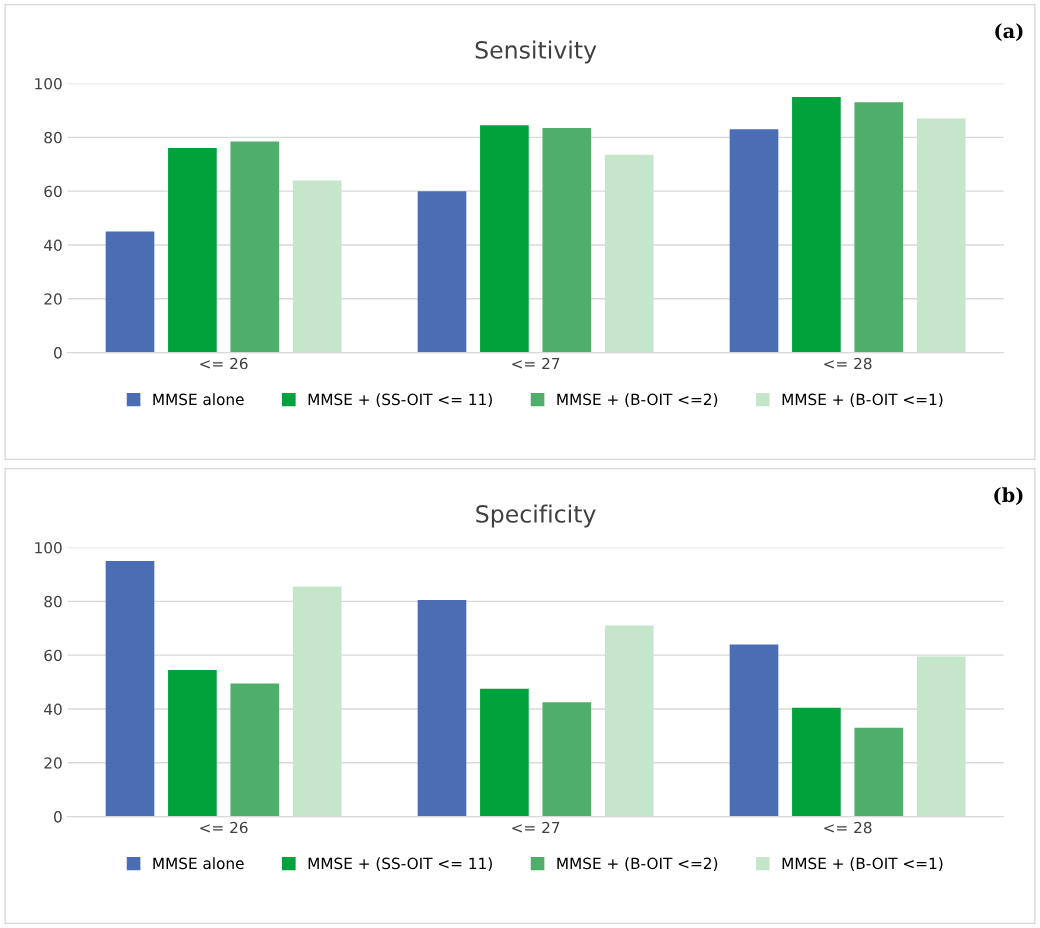 This screenshot has height=928, width=1040. Describe the element at coordinates (1009, 32) in the screenshot. I see `text: (a)` at that location.